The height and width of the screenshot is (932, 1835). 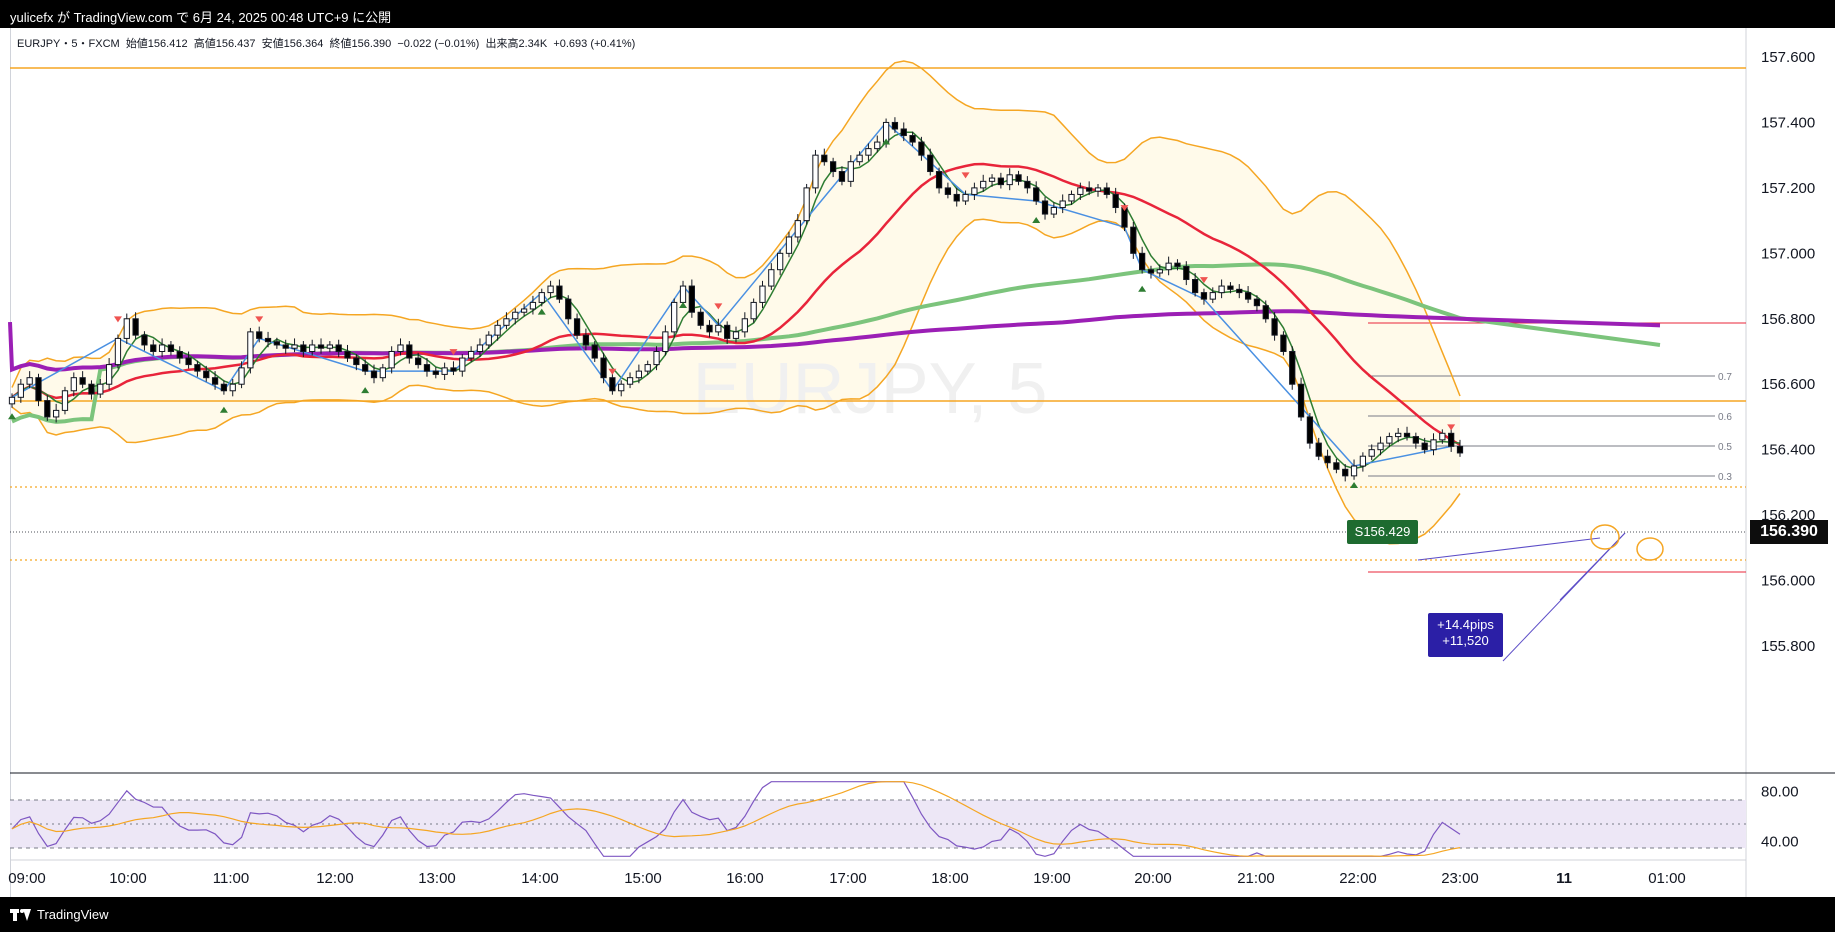 What do you see at coordinates (1788, 581) in the screenshot?
I see `price-tick: 156.000` at bounding box center [1788, 581].